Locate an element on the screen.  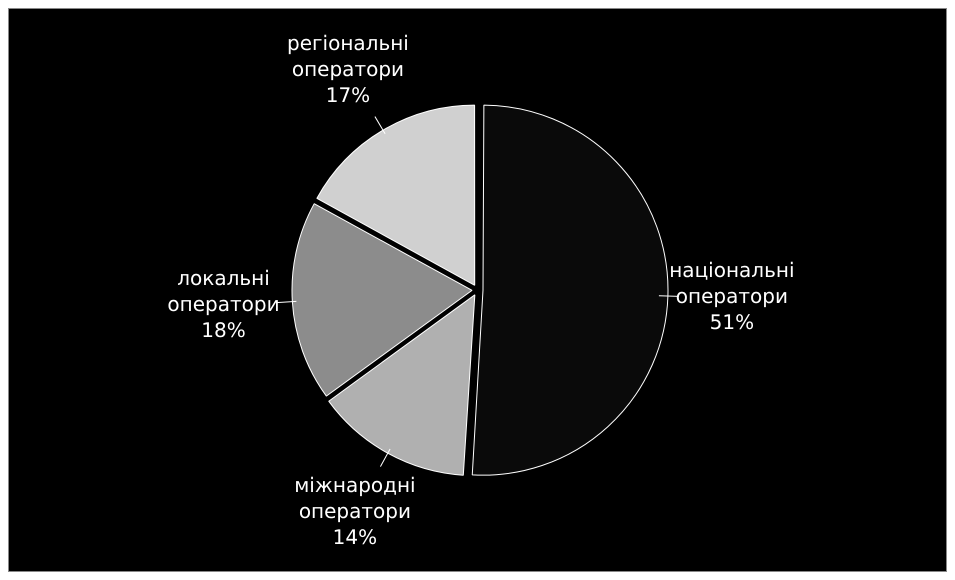
slice-label: національні оператори is located at coordinates (732, 283).